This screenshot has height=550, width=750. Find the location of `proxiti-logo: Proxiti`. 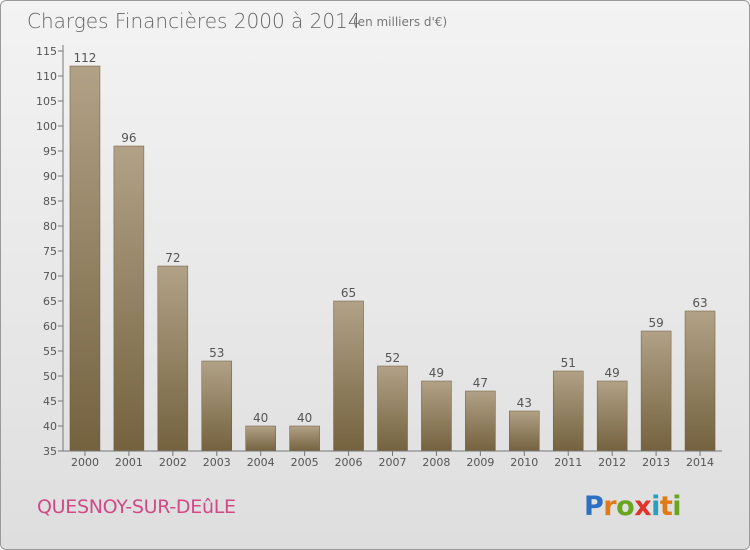

proxiti-logo: Proxiti is located at coordinates (633, 506).